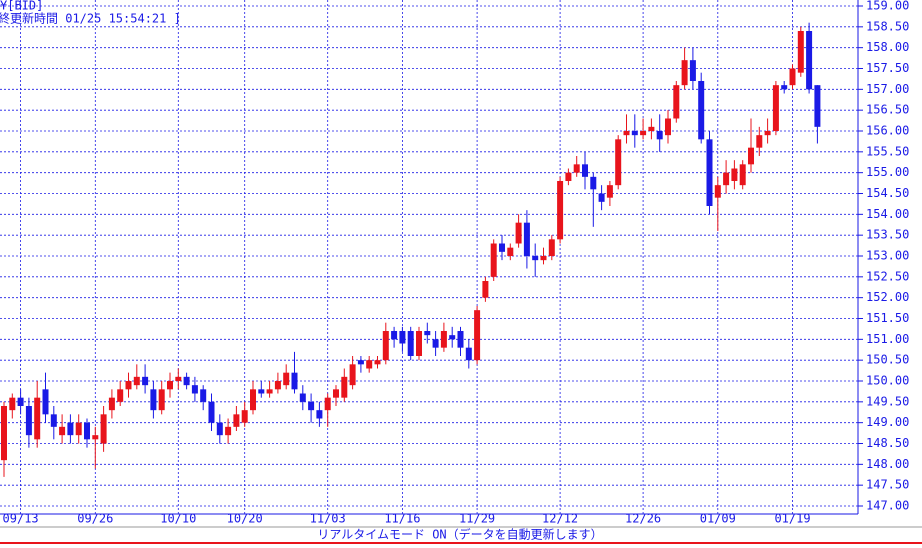 This screenshot has height=548, width=922. Describe the element at coordinates (887, 256) in the screenshot. I see `y-tick-label: 153.00` at that location.